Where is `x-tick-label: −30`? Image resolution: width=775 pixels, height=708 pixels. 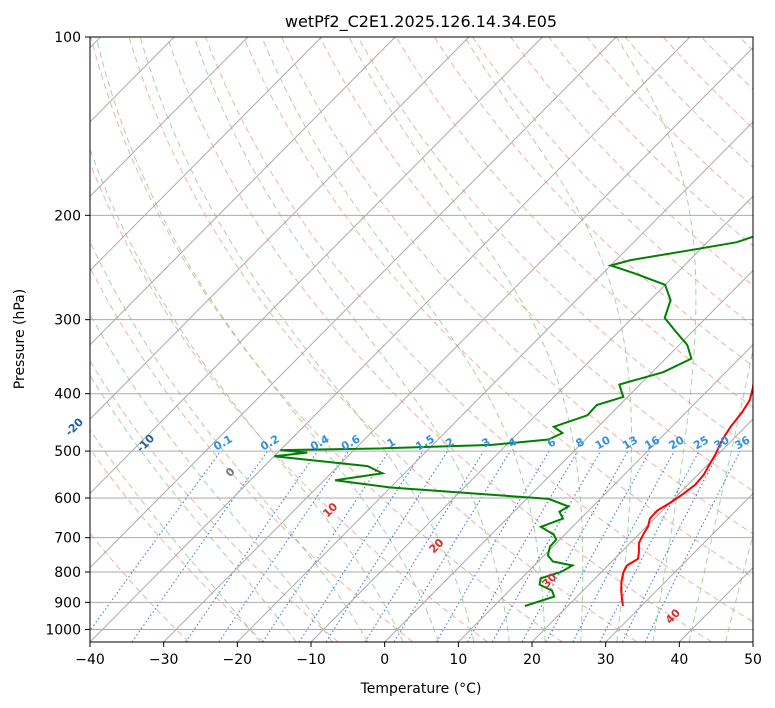 x-tick-label: −30 is located at coordinates (164, 660).